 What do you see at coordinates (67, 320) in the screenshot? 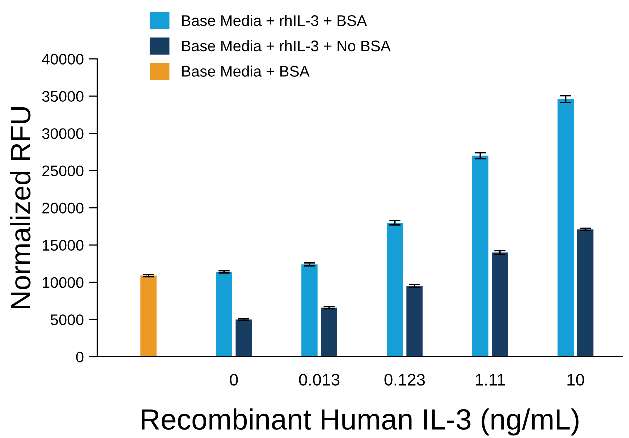
I see `y-tick-label: 5000` at bounding box center [67, 320].